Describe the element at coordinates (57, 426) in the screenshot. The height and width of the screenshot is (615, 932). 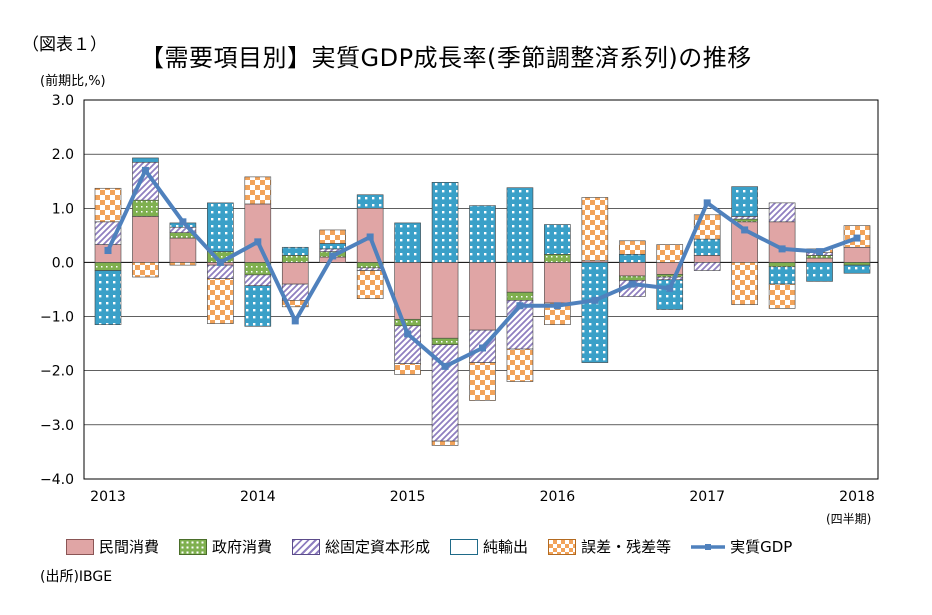
I see `y-tick-label: −3.0` at that location.